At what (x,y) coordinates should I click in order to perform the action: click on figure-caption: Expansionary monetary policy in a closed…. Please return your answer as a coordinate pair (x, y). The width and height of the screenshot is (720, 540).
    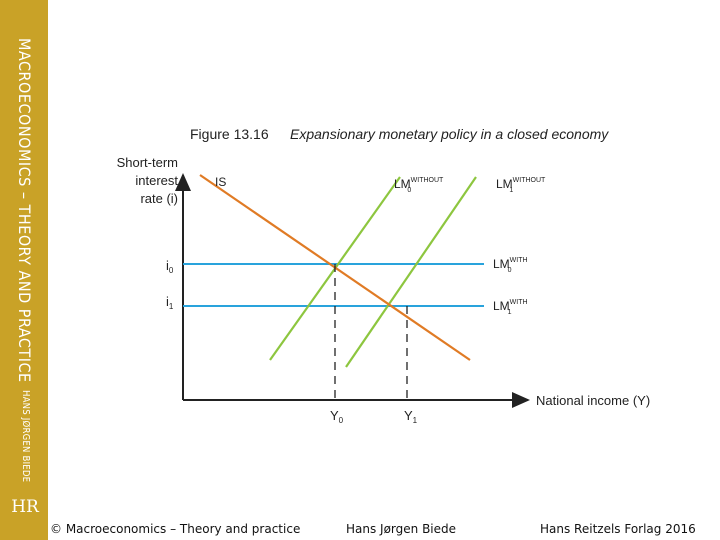
    Looking at the image, I should click on (449, 134).